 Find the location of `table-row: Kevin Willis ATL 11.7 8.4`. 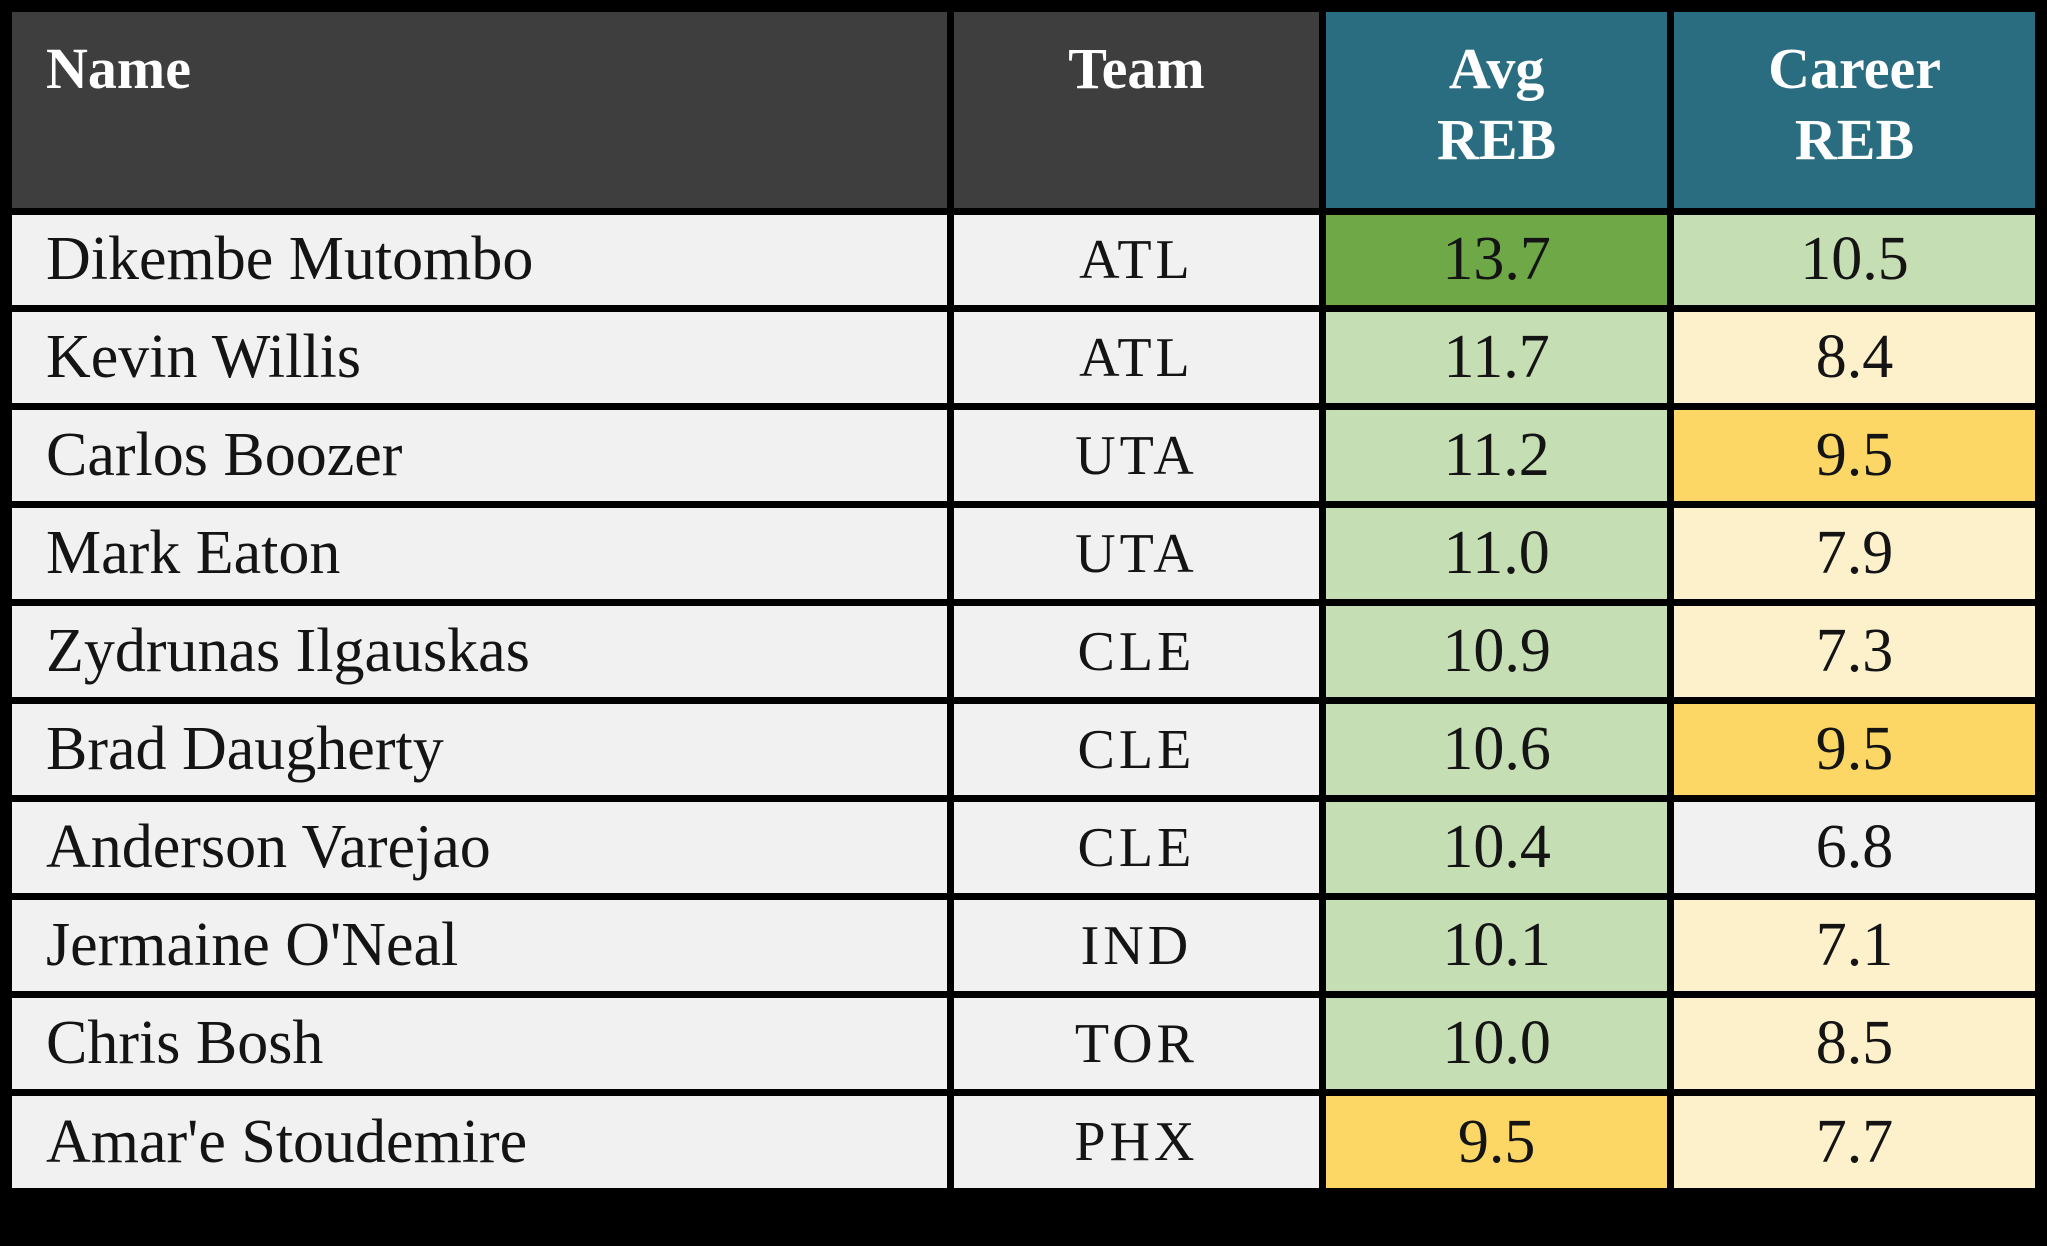

table-row: Kevin Willis ATL 11.7 8.4 is located at coordinates (1023, 358).